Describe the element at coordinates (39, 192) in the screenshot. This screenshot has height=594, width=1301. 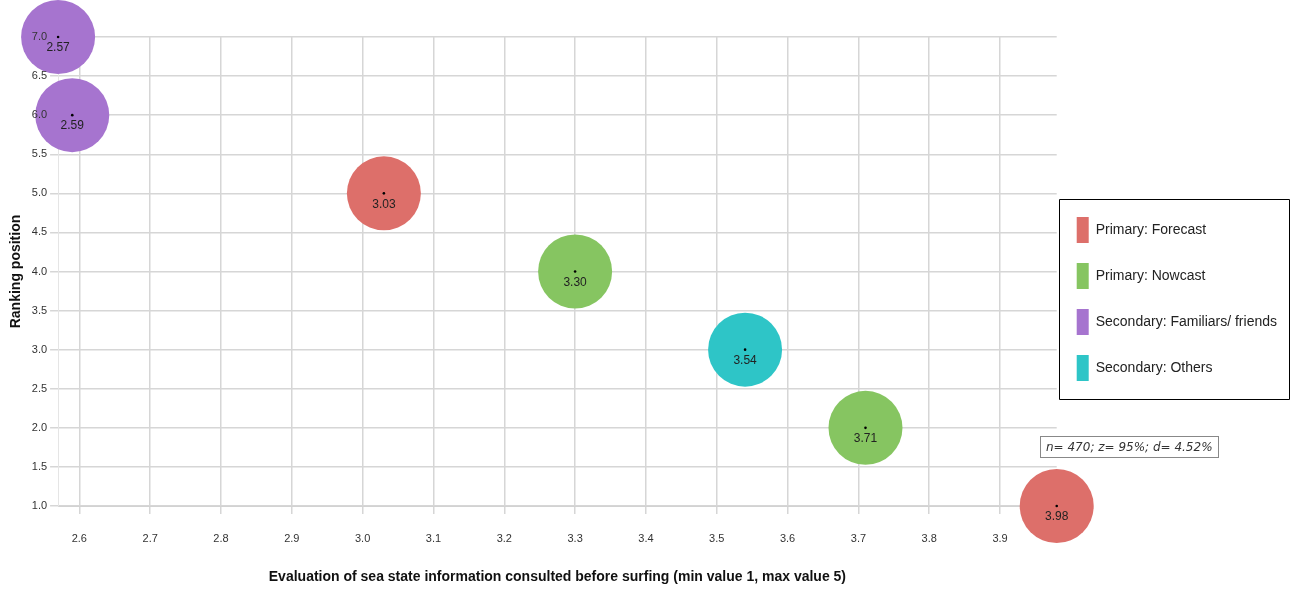
I see `y-tick-label: 5.0` at that location.